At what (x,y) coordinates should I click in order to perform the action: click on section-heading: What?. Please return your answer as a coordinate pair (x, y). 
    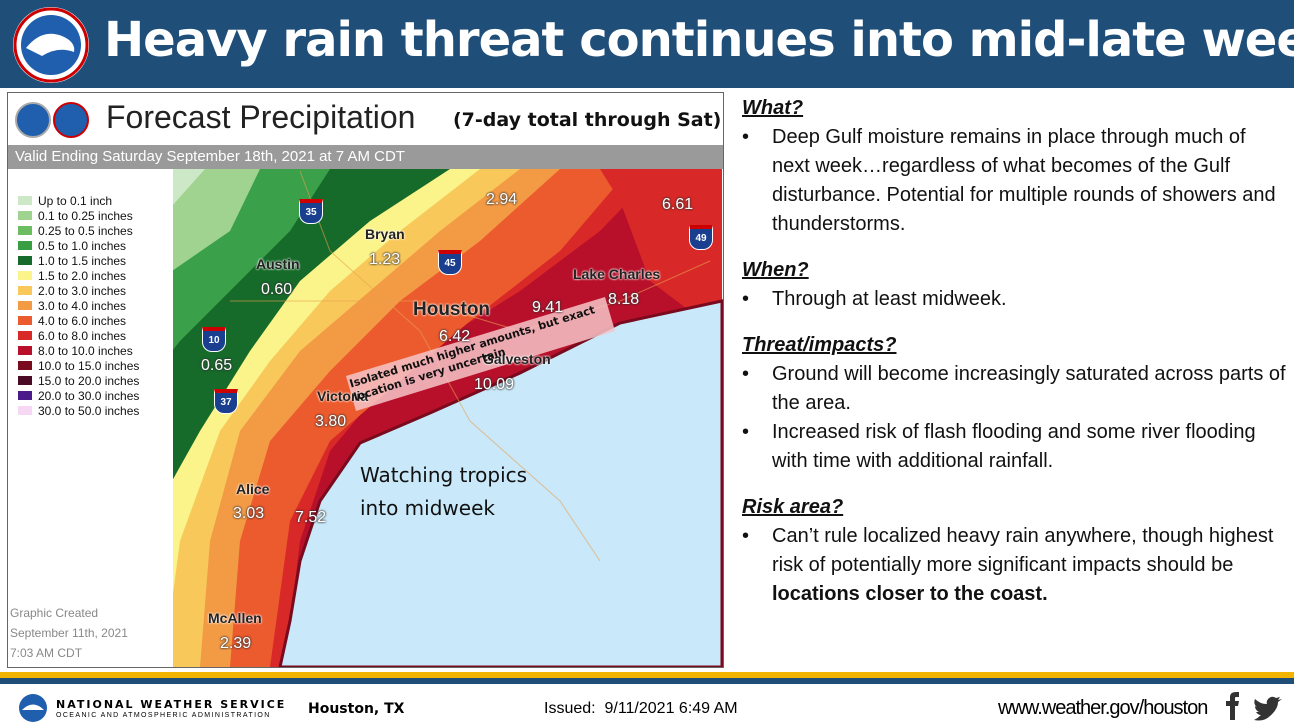
    Looking at the image, I should click on (773, 108).